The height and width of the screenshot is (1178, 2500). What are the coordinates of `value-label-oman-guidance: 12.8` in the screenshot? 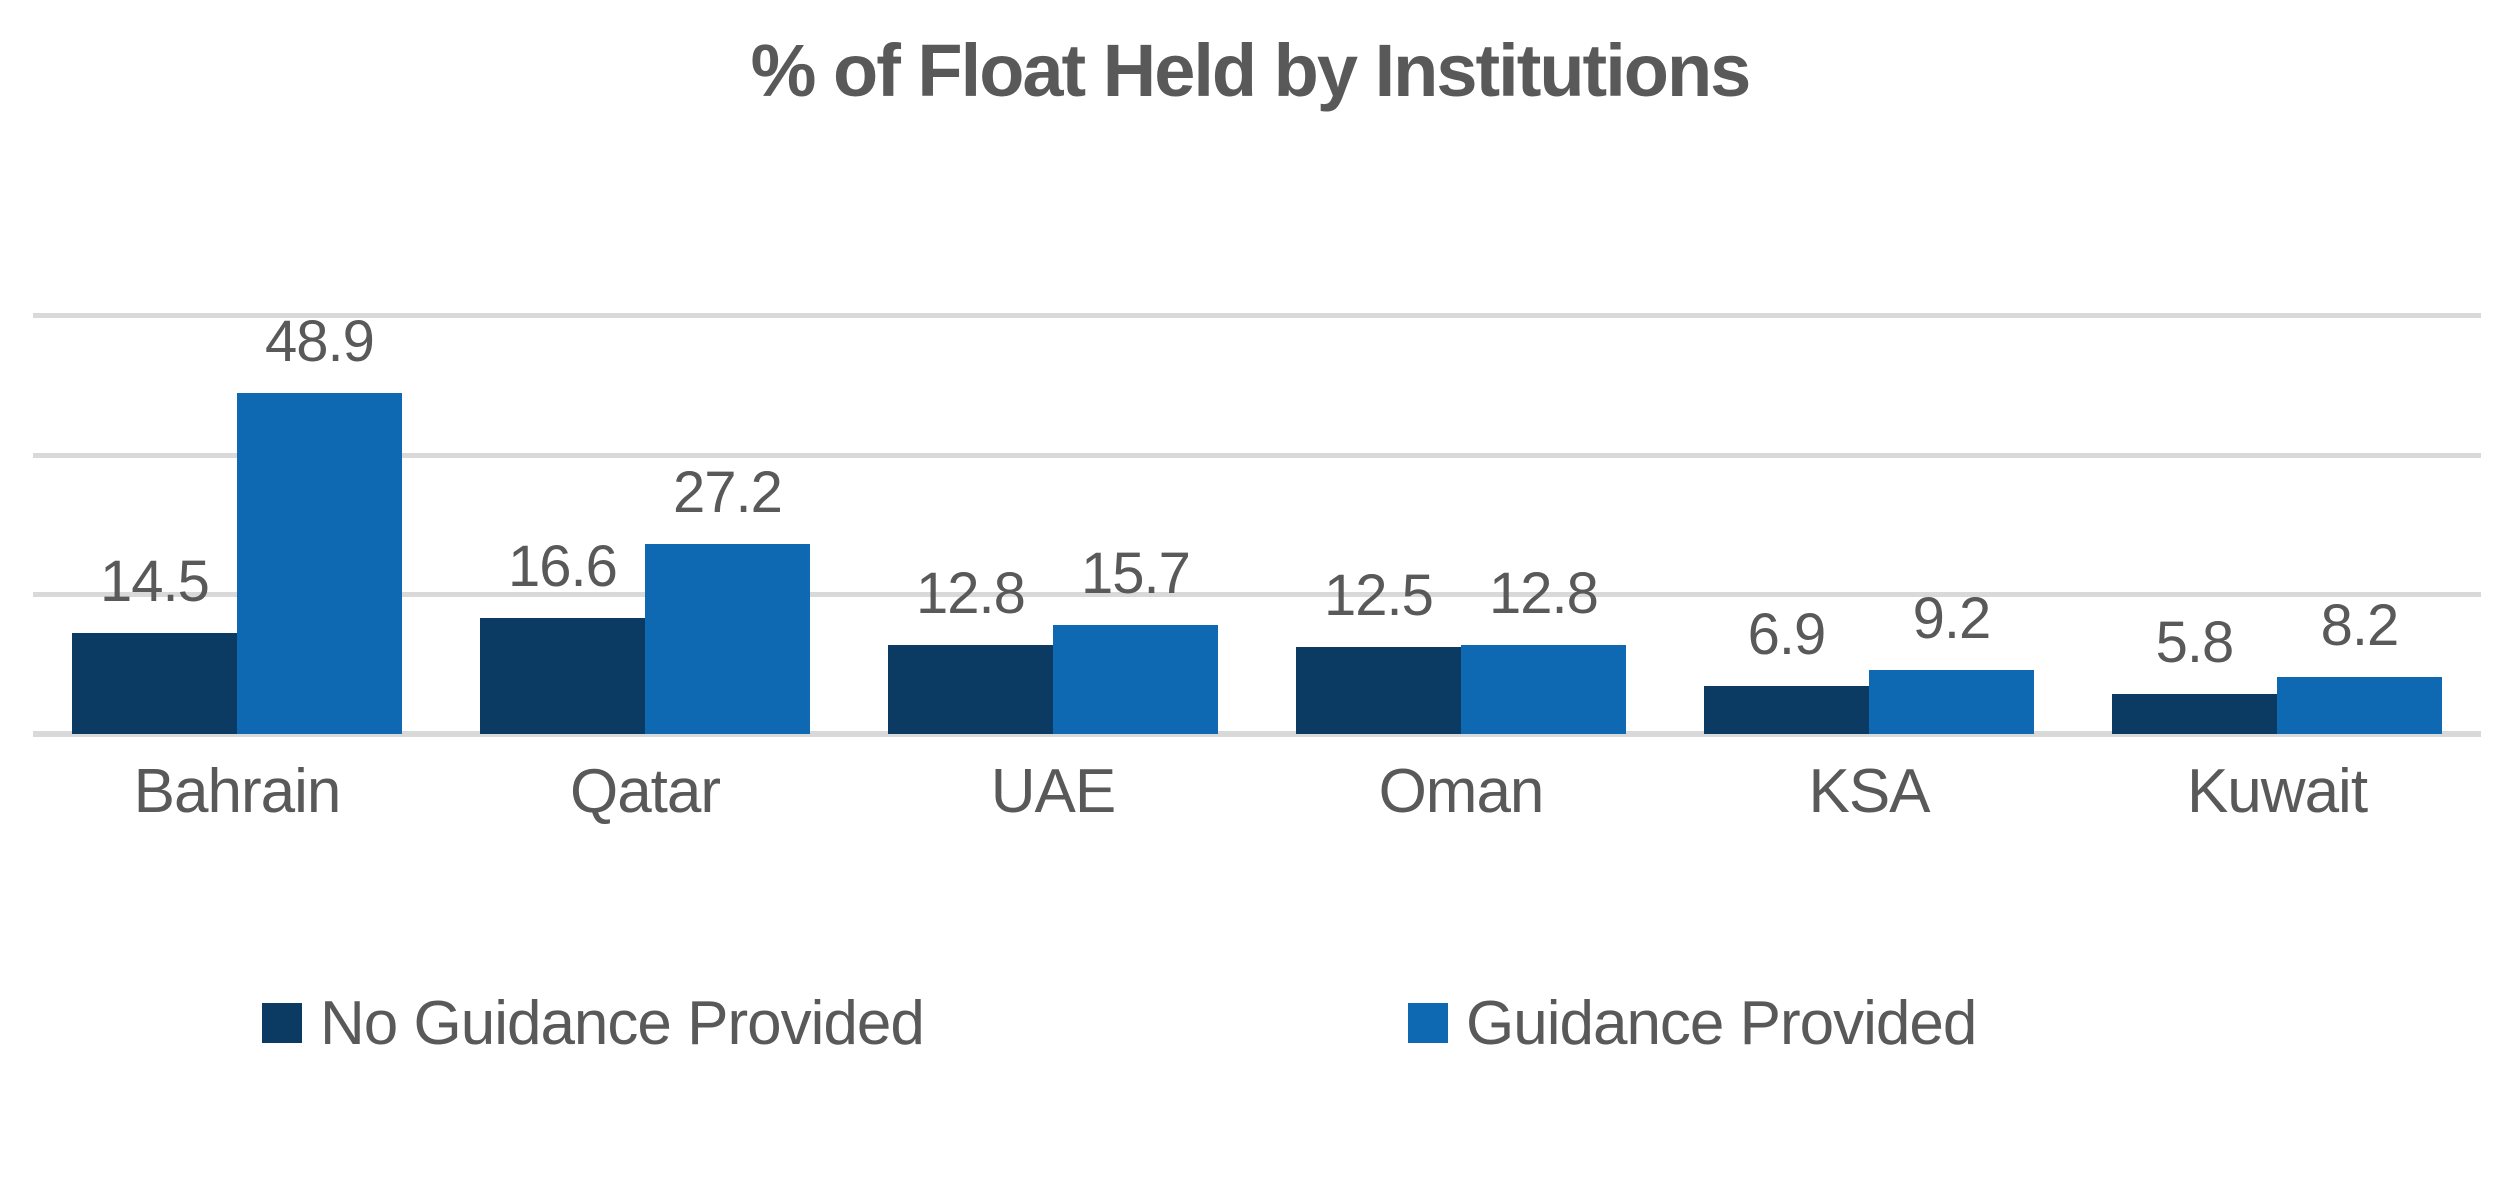 It's located at (1544, 593).